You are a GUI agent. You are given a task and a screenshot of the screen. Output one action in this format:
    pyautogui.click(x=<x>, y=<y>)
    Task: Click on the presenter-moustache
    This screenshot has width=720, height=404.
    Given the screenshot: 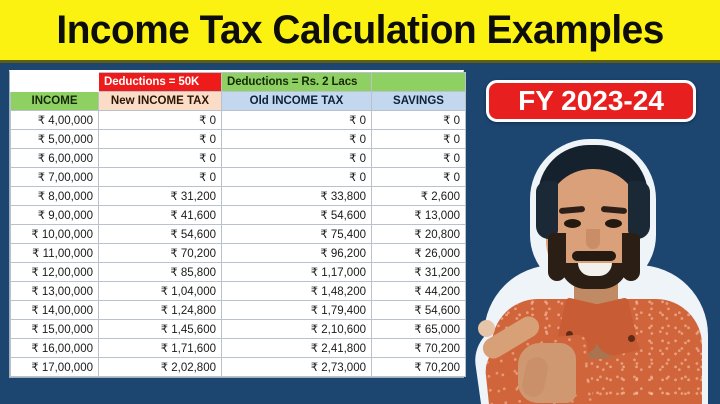 What is the action you would take?
    pyautogui.click(x=594, y=256)
    